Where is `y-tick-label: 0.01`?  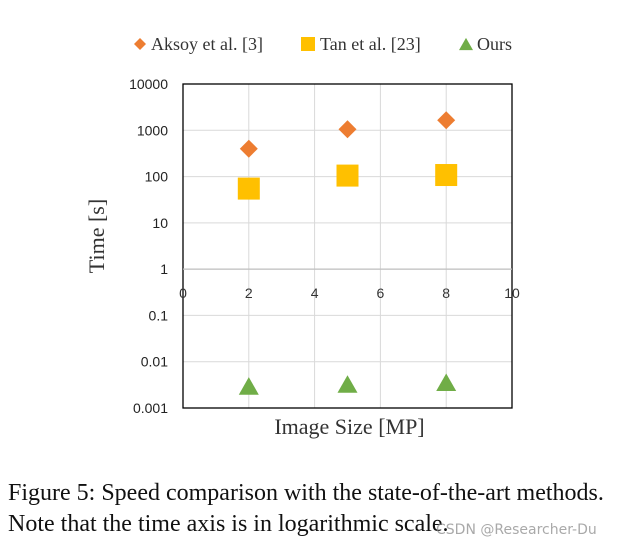 y-tick-label: 0.01 is located at coordinates (154, 362).